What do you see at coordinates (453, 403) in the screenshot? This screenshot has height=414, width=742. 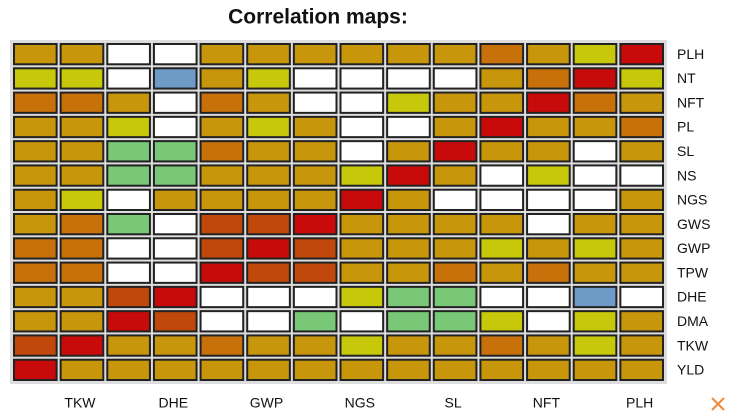 I see `x-tick-label: SL` at bounding box center [453, 403].